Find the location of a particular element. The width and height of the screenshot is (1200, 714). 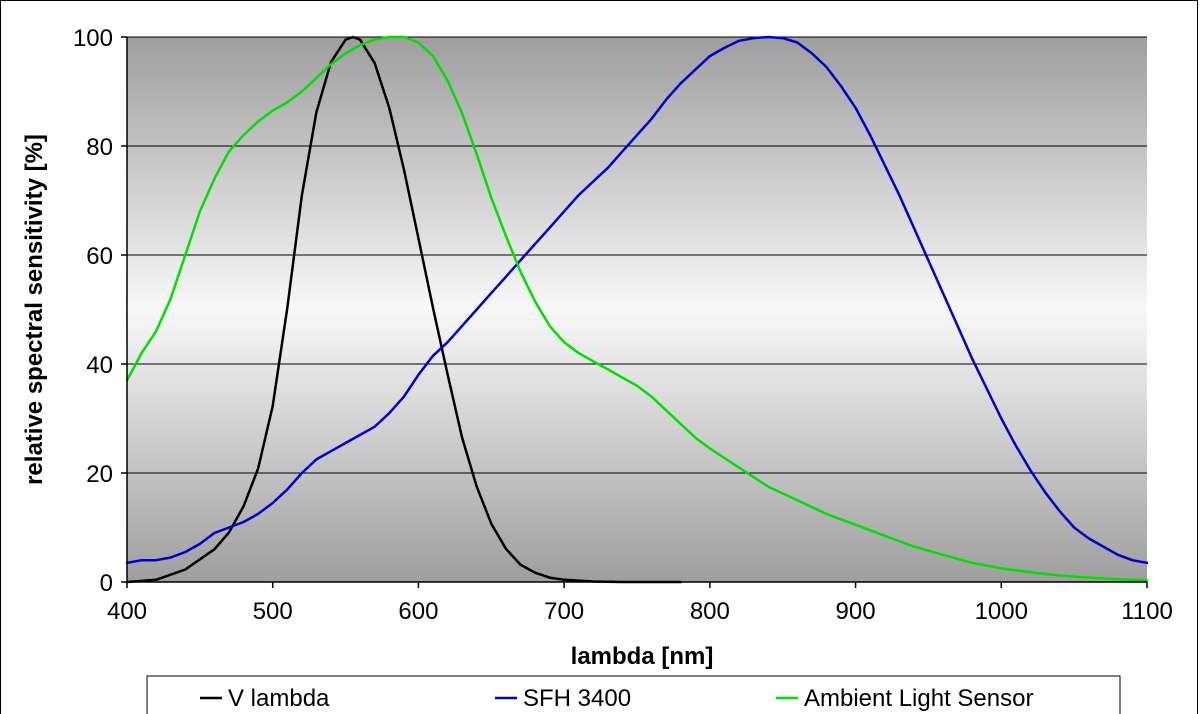

legend-label-ambient-light-sensor: Ambient Light Sensor is located at coordinates (918, 698).